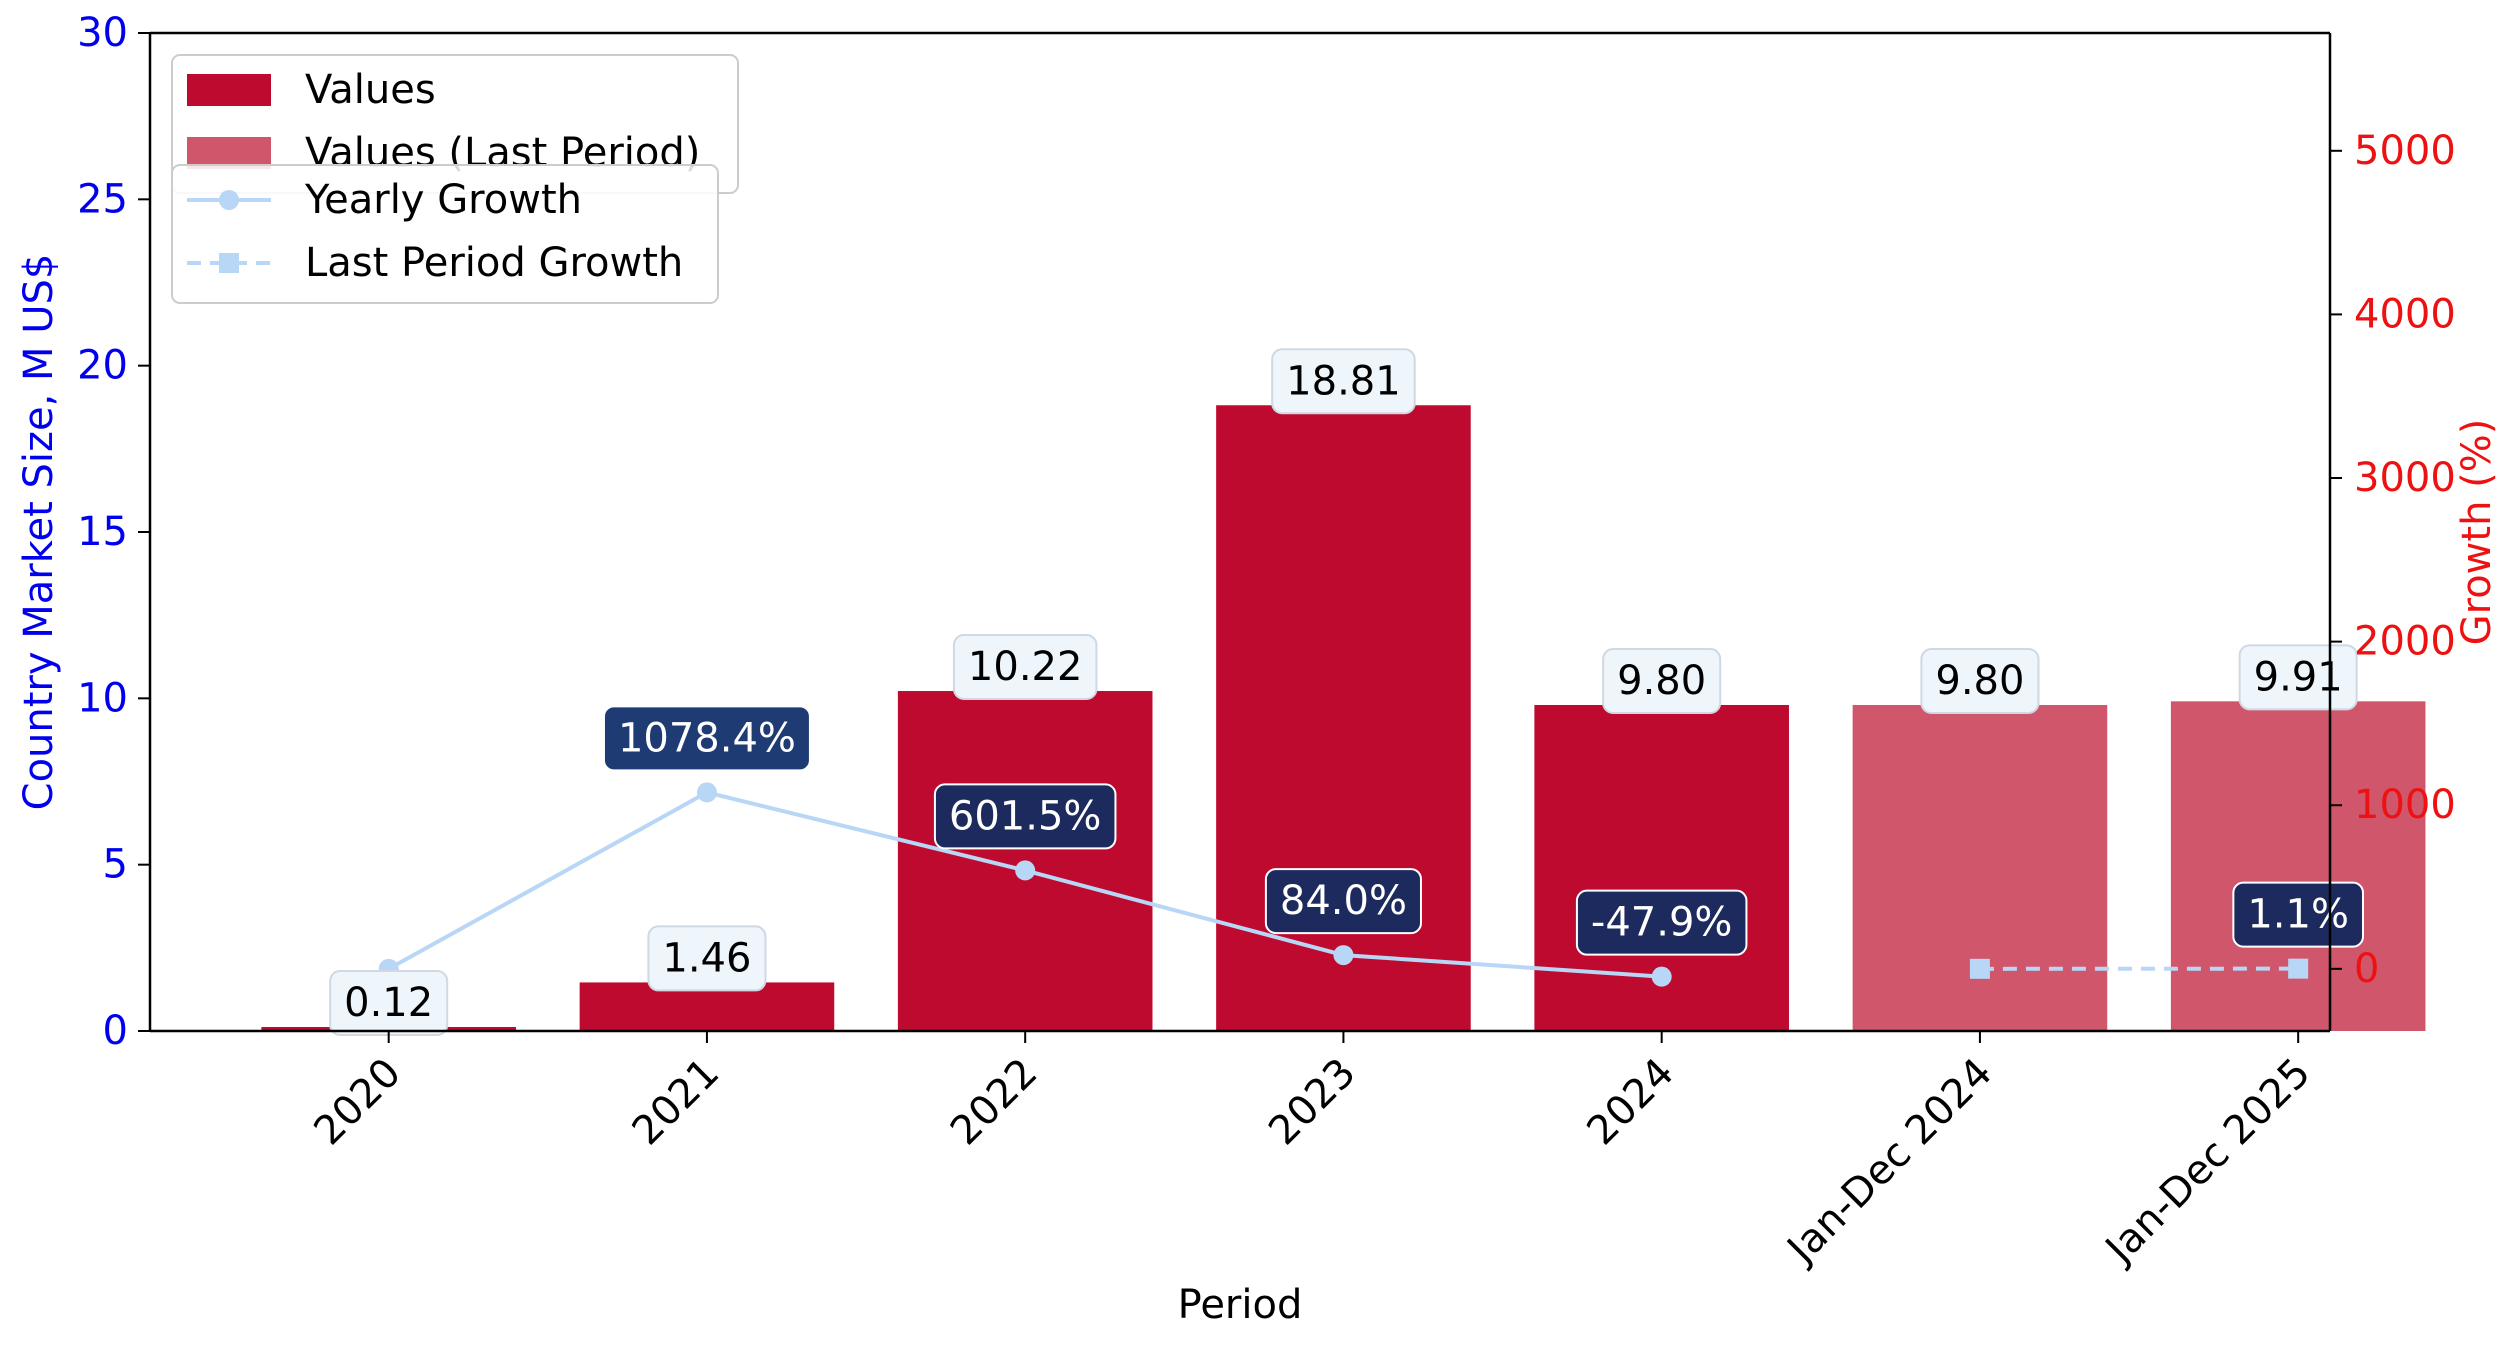 The image size is (2518, 1351). What do you see at coordinates (102, 532) in the screenshot?
I see `left-y-tick-label: 15` at bounding box center [102, 532].